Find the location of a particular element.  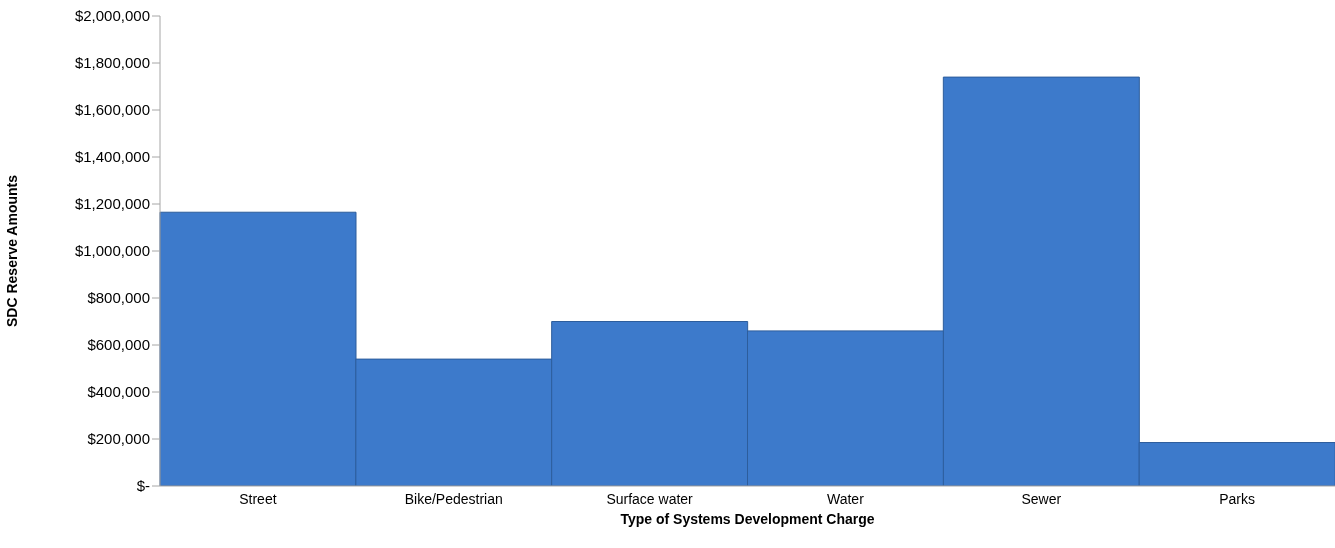

y-tick-label: $1,800,000 is located at coordinates (112, 63).